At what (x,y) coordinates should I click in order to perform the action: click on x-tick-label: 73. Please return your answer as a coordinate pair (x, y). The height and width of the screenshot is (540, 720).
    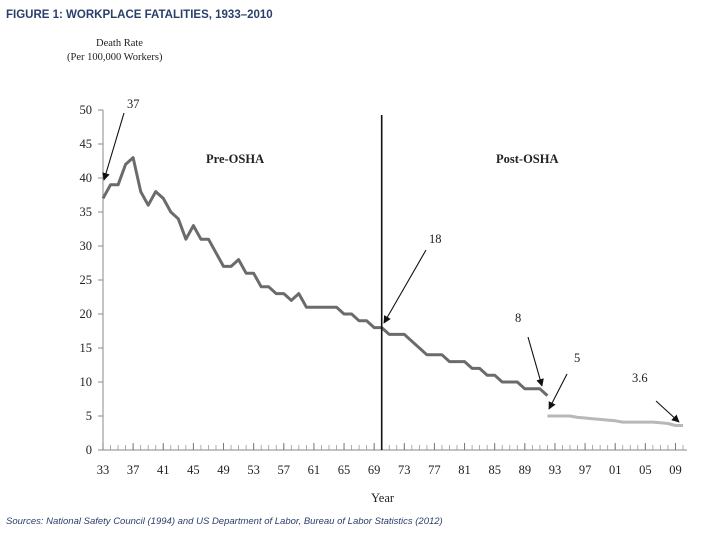
    Looking at the image, I should click on (404, 470).